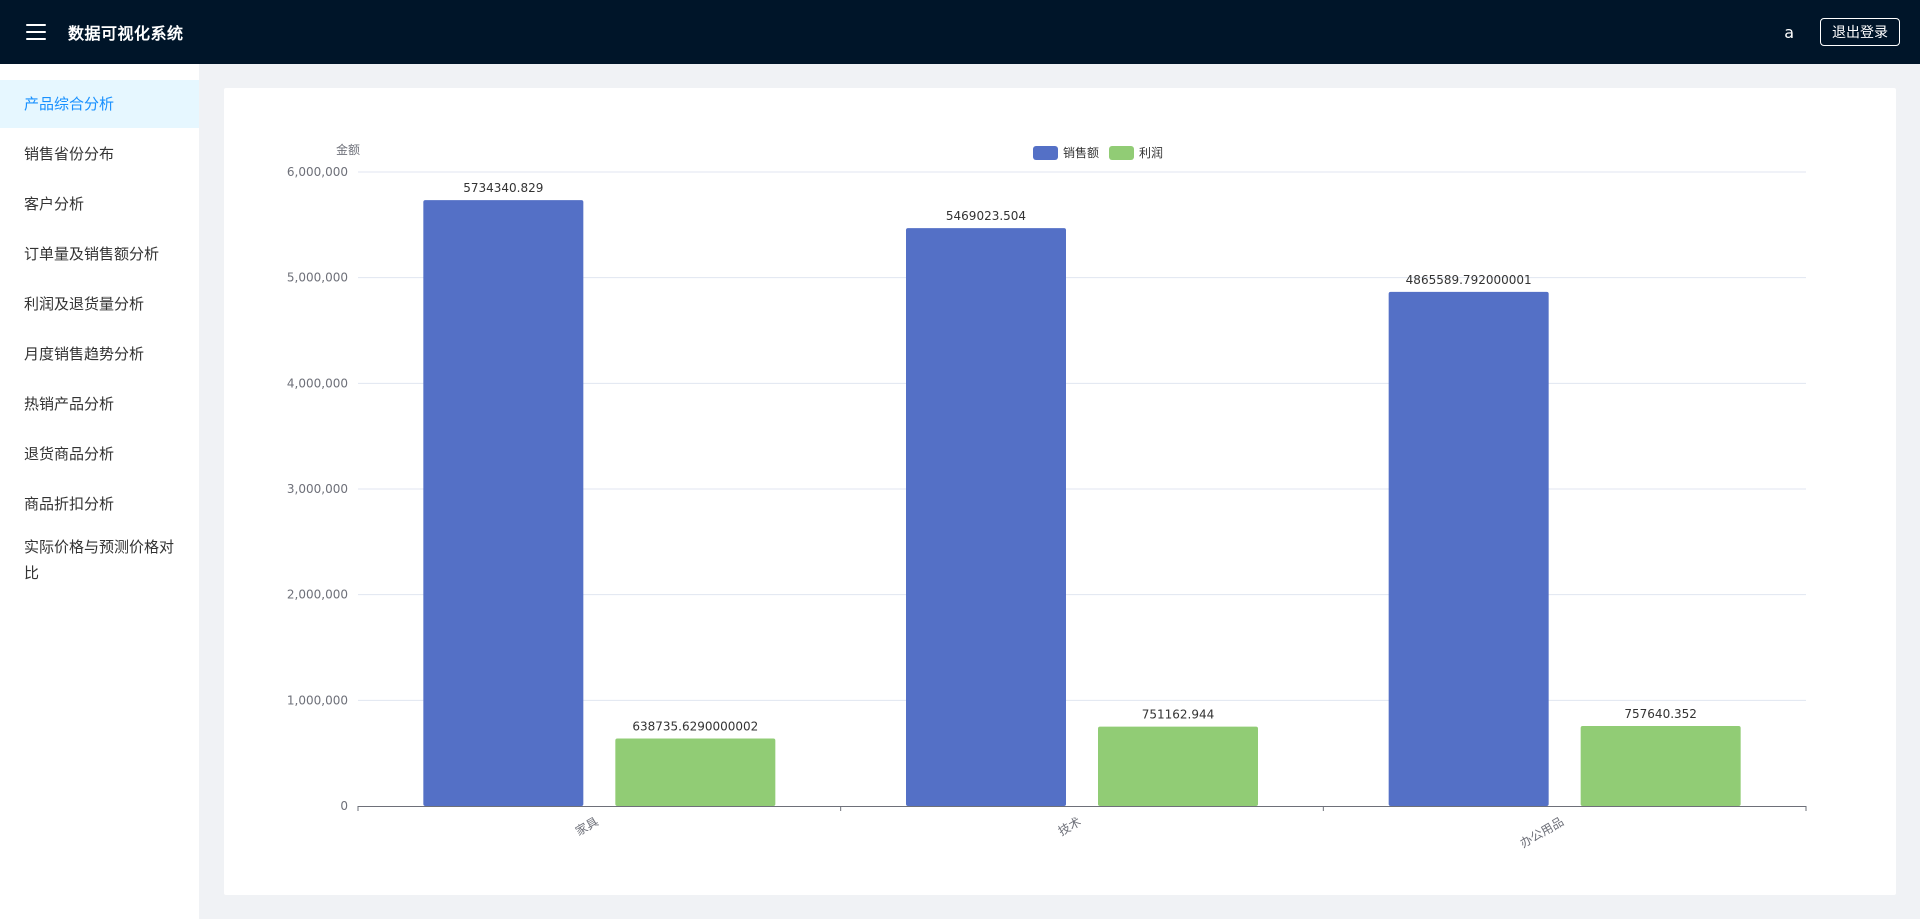 This screenshot has height=919, width=1920. What do you see at coordinates (344, 806) in the screenshot?
I see `y-tick-label: 0` at bounding box center [344, 806].